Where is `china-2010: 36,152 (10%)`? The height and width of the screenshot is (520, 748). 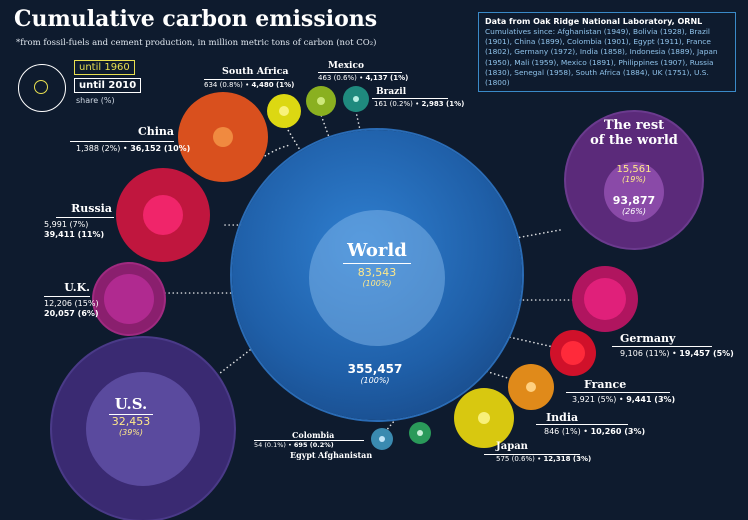
china-2010: 36,152 (10%) is located at coordinates (160, 148).